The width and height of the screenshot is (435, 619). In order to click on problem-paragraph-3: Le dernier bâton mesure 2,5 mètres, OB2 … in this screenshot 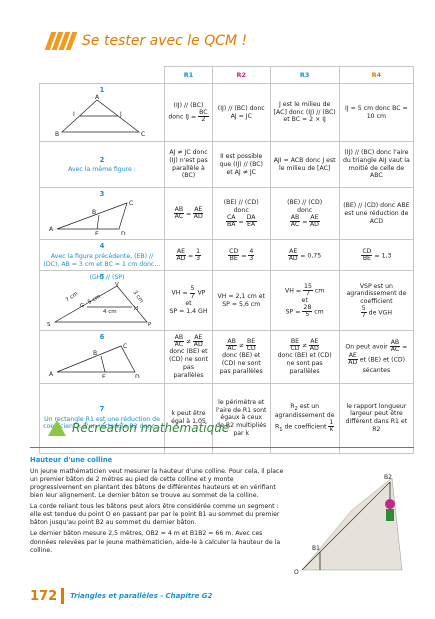, I will do `click(155, 542)`.